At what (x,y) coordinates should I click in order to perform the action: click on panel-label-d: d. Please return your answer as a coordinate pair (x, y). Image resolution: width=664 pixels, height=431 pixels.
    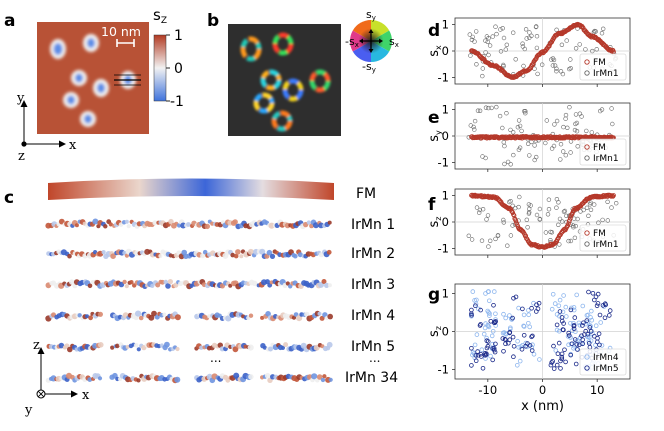
    Looking at the image, I should click on (434, 31).